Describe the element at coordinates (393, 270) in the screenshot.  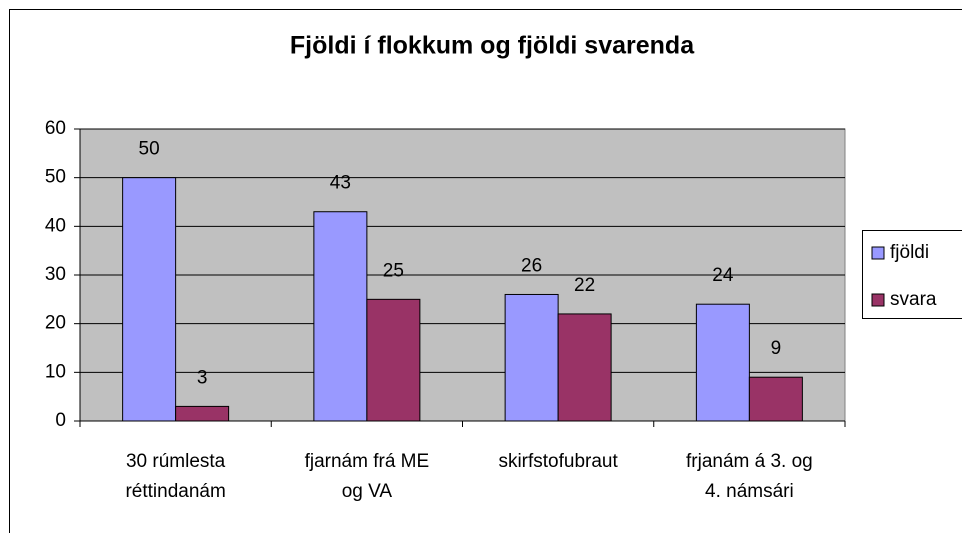
I see `data-label: 25` at that location.